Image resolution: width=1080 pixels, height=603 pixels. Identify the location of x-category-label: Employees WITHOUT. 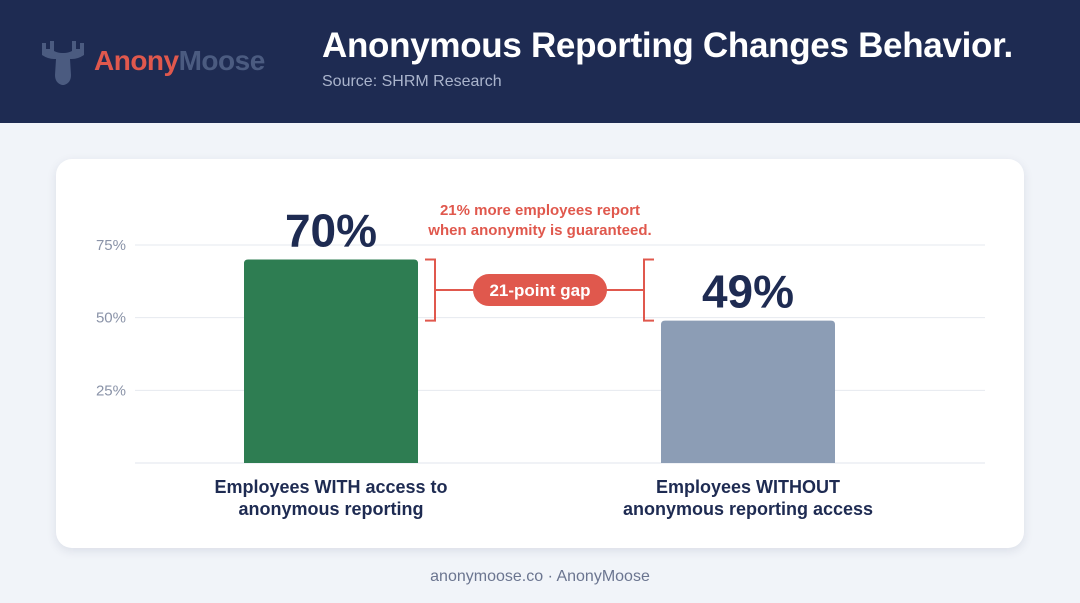
(748, 487).